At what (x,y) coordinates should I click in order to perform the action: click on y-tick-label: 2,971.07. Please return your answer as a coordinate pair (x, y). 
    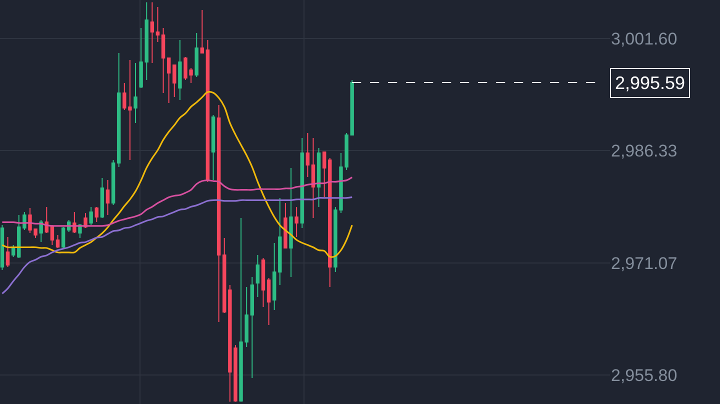
    Looking at the image, I should click on (644, 263).